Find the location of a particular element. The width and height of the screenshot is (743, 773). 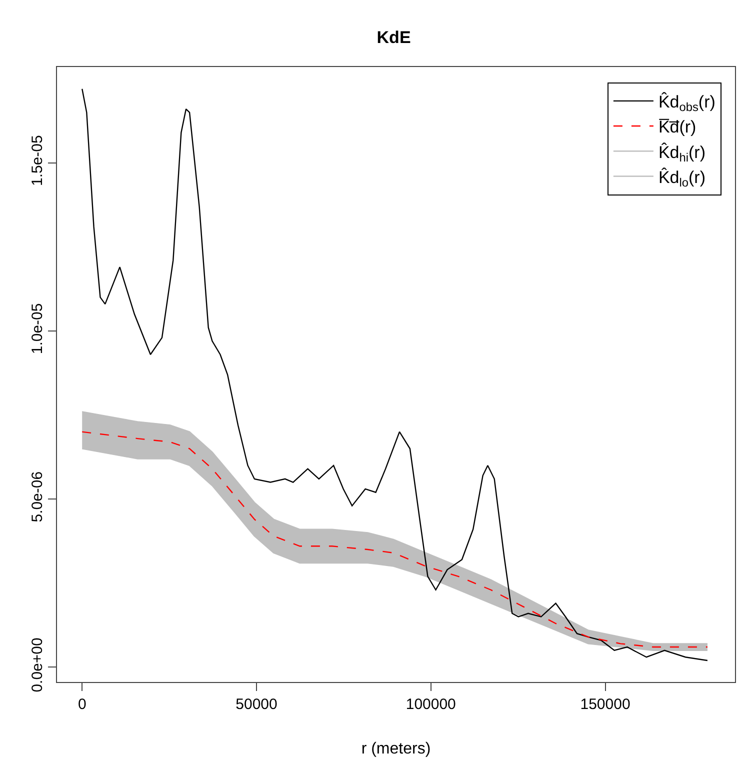

y-tick-label: 1.0e-05 is located at coordinates (37, 328).